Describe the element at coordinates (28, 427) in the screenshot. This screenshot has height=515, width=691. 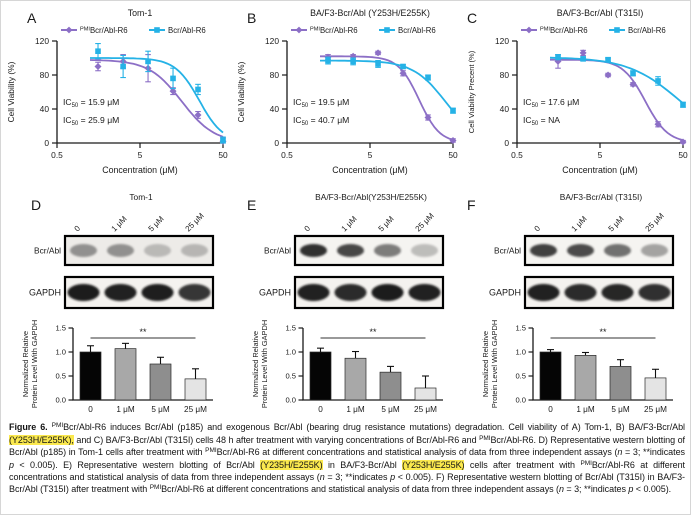
I see `caption-figure-label: Figure 6.` at that location.